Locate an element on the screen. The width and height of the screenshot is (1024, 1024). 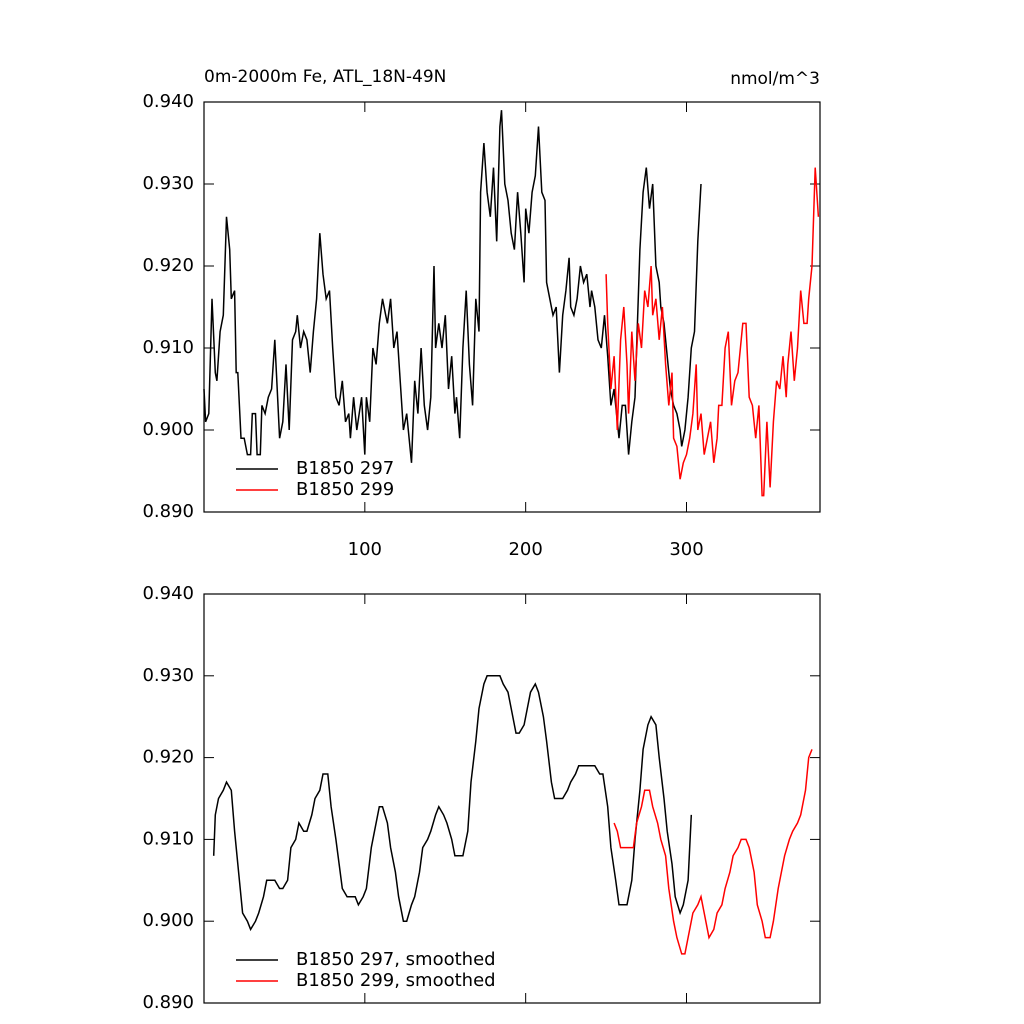
x-tick-label: 100 is located at coordinates (365, 549).